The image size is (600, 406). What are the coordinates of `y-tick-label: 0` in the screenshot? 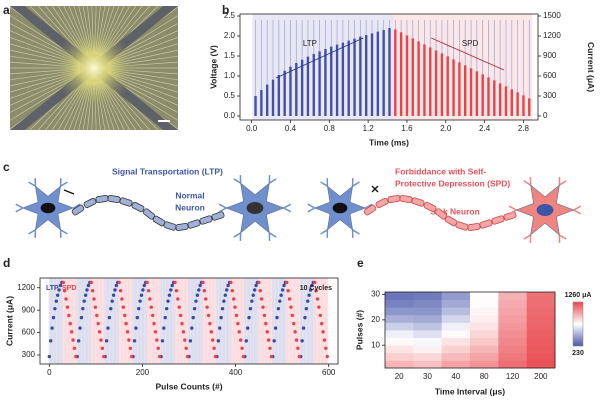 It's located at (545, 115).